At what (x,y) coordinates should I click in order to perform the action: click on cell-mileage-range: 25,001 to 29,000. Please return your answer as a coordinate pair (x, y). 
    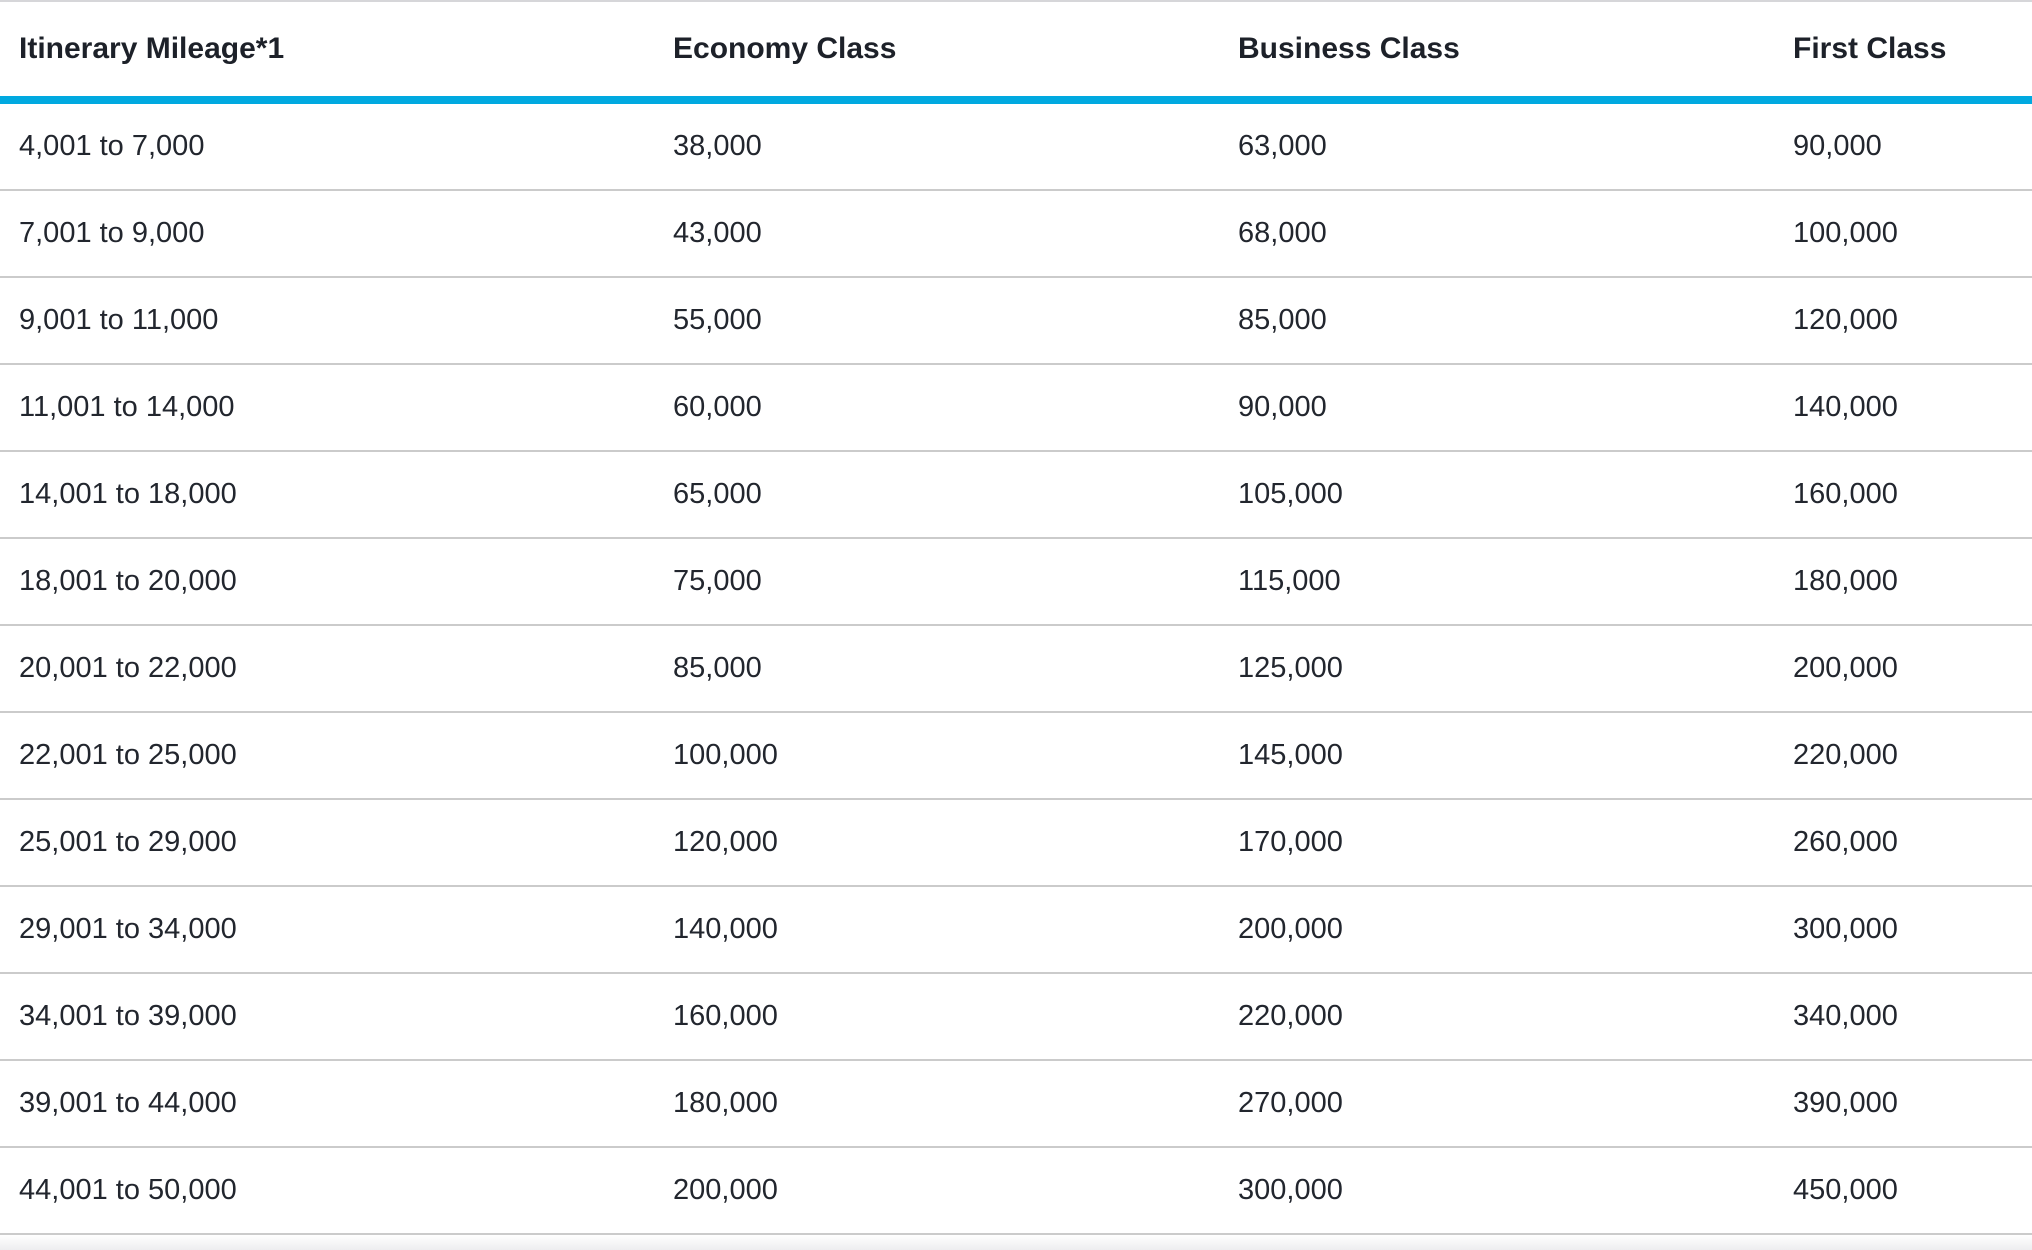
    Looking at the image, I should click on (128, 842).